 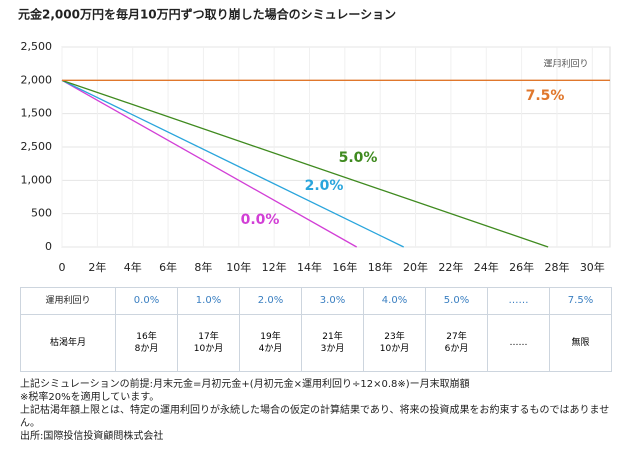 I want to click on y-tick-label: 2,000, so click(x=37, y=79).